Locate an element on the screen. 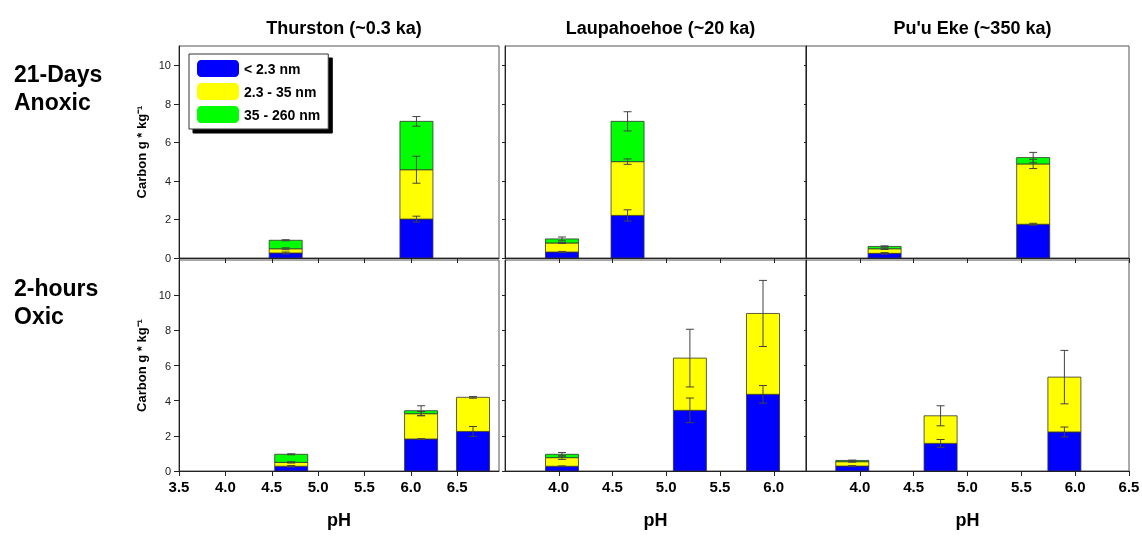  legend-label: 2.3 - 35 nm is located at coordinates (280, 91).